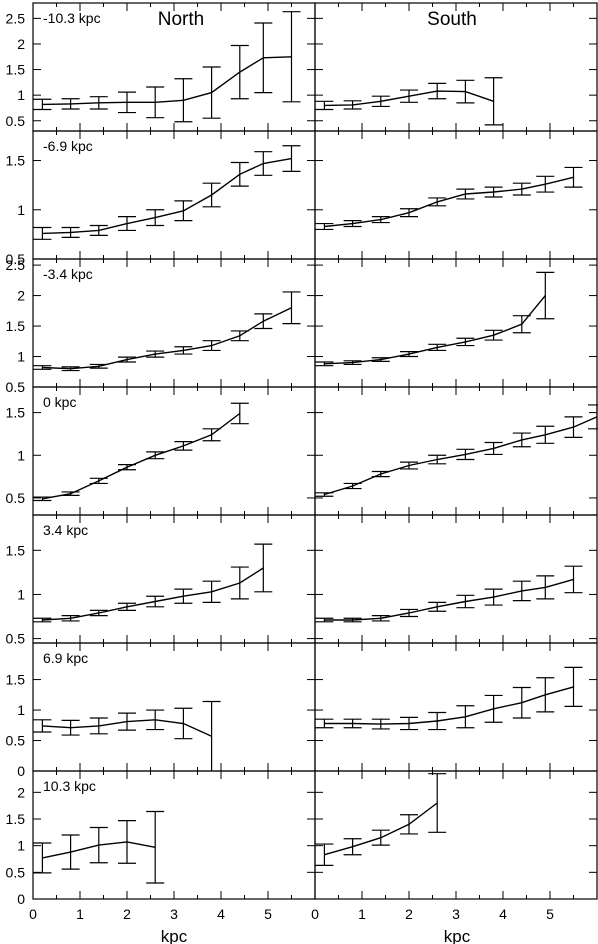 Image resolution: width=598 pixels, height=944 pixels. Describe the element at coordinates (16, 872) in the screenshot. I see `ytick-label-row-7-1: 0.5` at that location.